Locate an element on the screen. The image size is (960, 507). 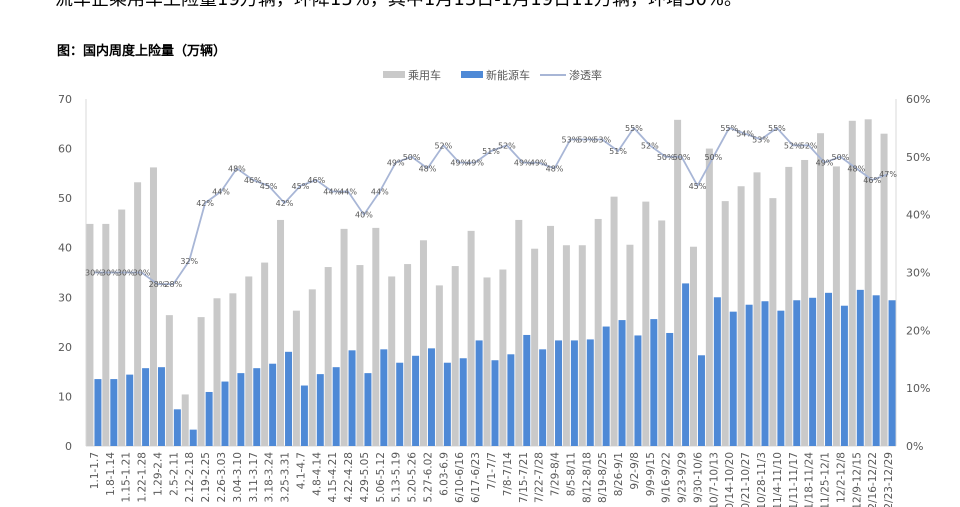
x-tick-label: 4.15-4.21 is located at coordinates (333, 477).